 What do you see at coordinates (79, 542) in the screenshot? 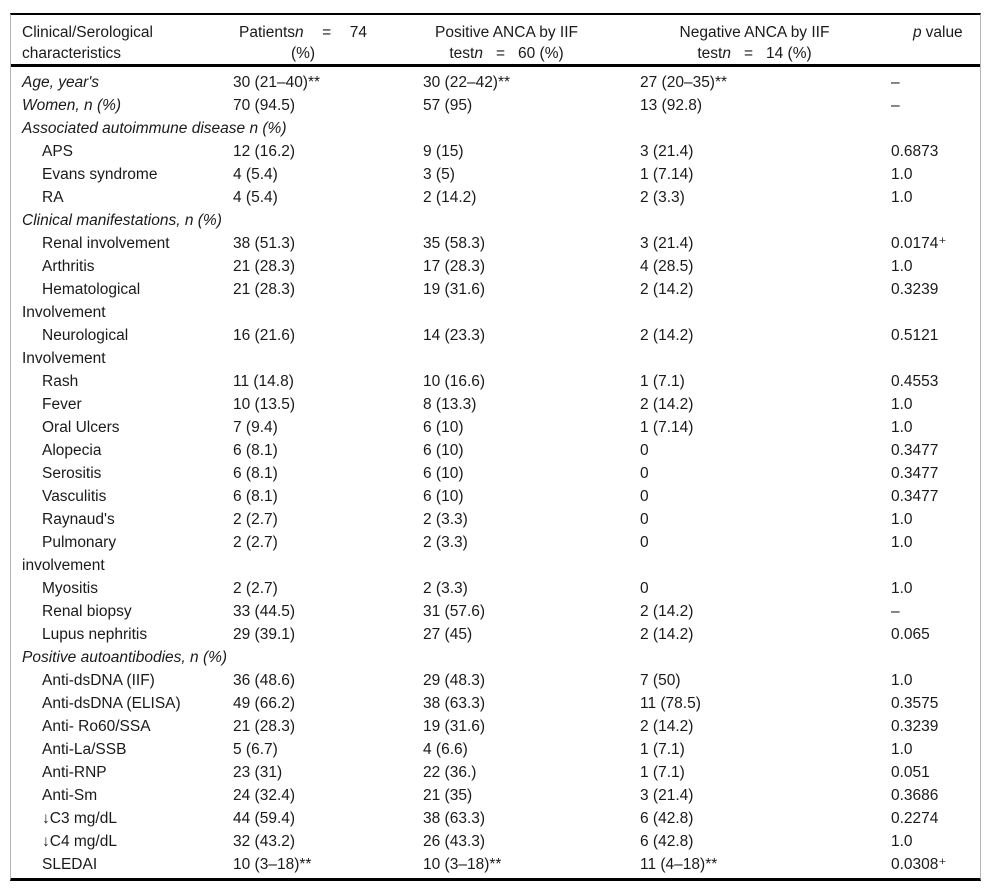
I see `row-label: Pulmonary` at bounding box center [79, 542].